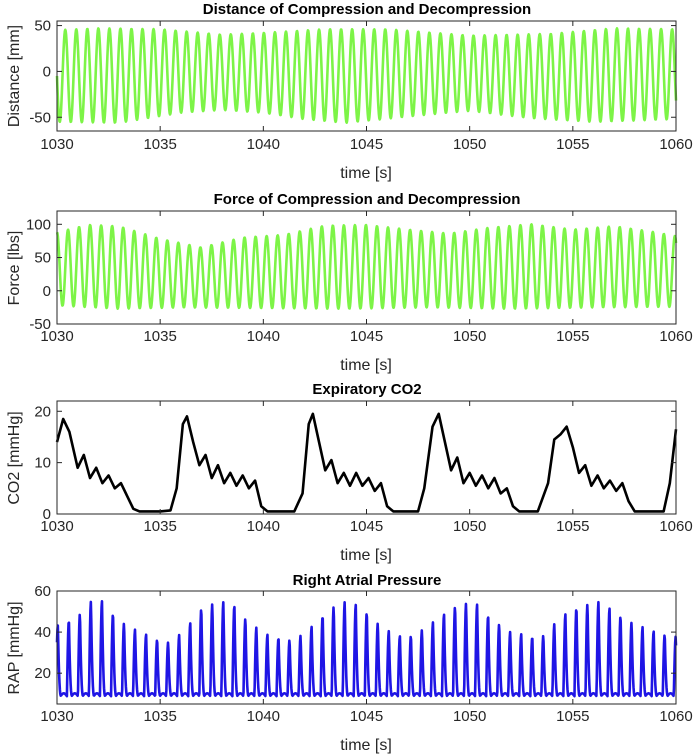 The image size is (694, 755). What do you see at coordinates (366, 144) in the screenshot?
I see `distance-xtick-label: 1045` at bounding box center [366, 144].